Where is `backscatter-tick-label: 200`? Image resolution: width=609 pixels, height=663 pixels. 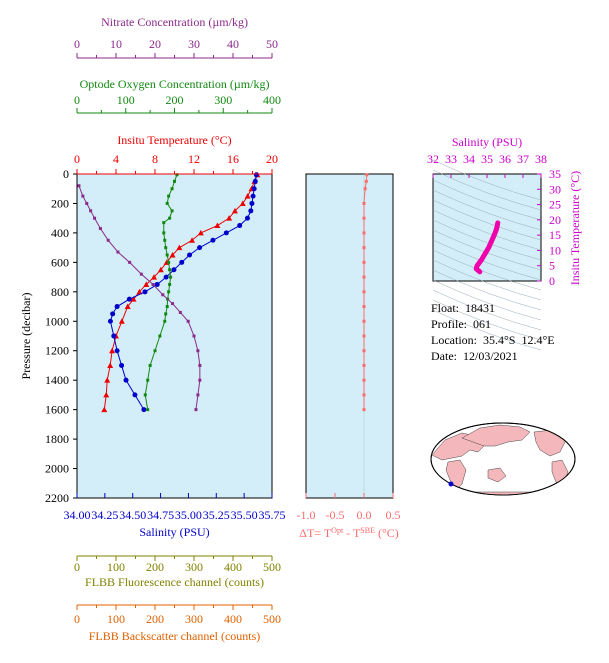 backscatter-tick-label: 200 is located at coordinates (155, 619).